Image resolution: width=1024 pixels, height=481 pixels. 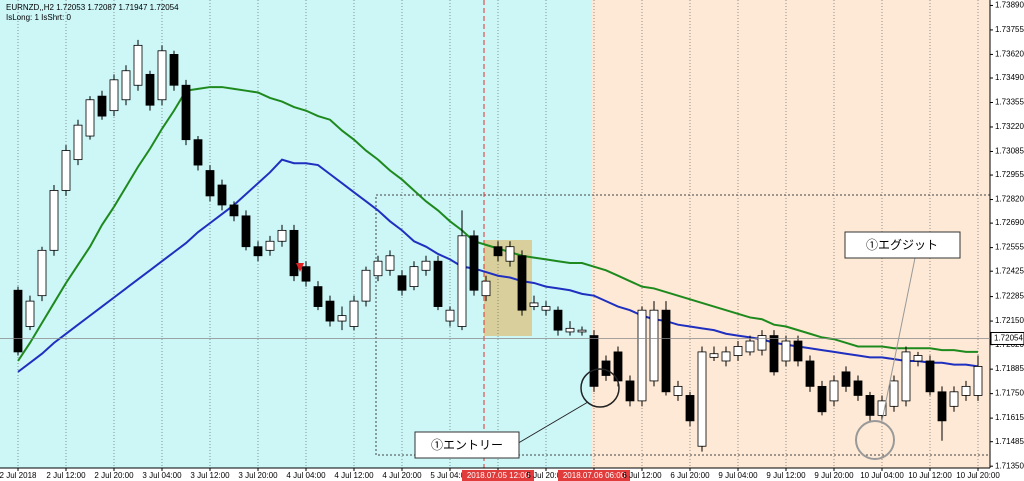 I want to click on y-tick-label: 1.73620, so click(x=1009, y=54).